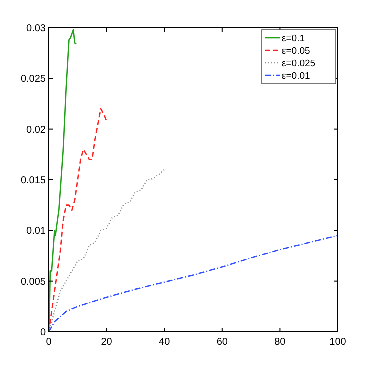  Describe the element at coordinates (107, 342) in the screenshot. I see `x-tick-label: 20` at that location.